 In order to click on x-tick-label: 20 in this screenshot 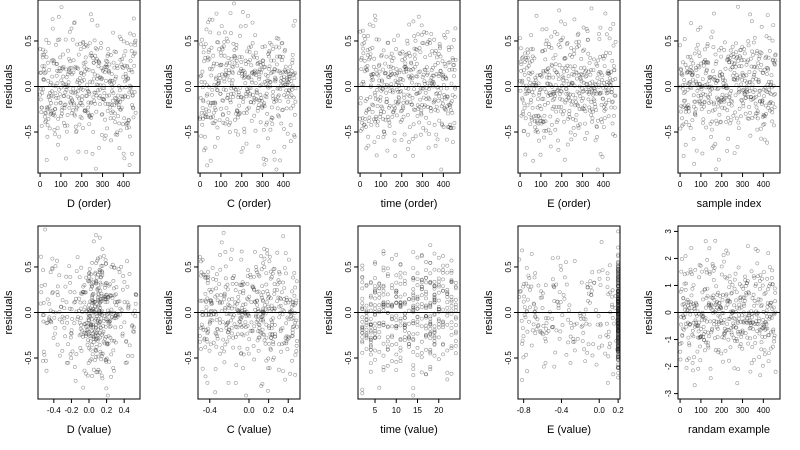, I will do `click(438, 410)`.